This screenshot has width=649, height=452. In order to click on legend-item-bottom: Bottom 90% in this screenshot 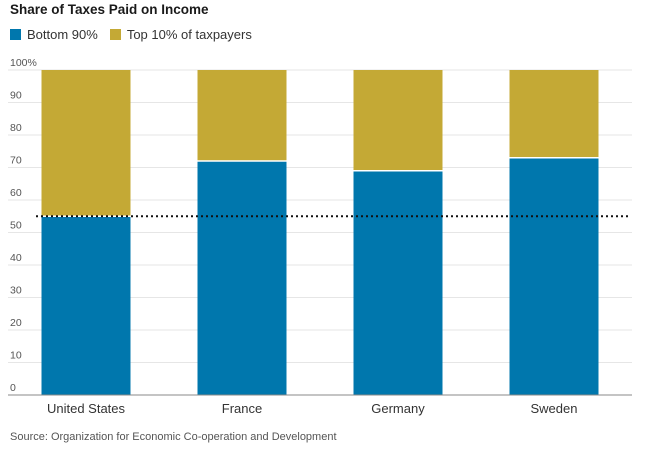, I will do `click(54, 34)`.